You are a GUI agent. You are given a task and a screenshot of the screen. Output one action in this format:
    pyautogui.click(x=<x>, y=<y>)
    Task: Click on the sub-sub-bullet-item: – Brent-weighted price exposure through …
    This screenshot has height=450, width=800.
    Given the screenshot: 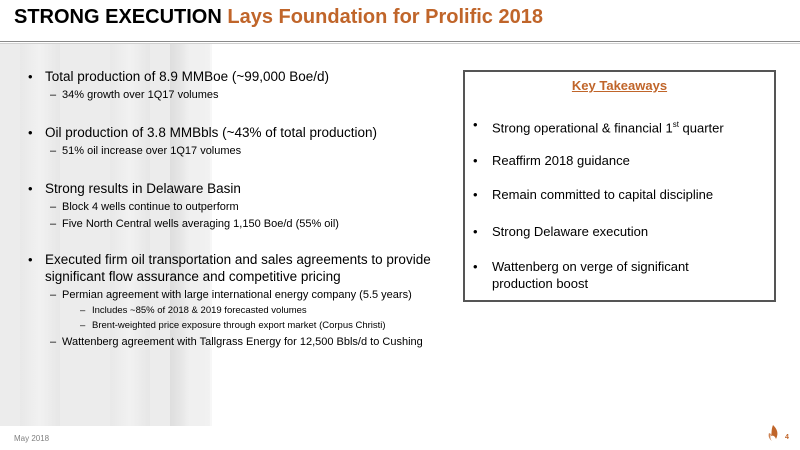 What is the action you would take?
    pyautogui.click(x=253, y=326)
    